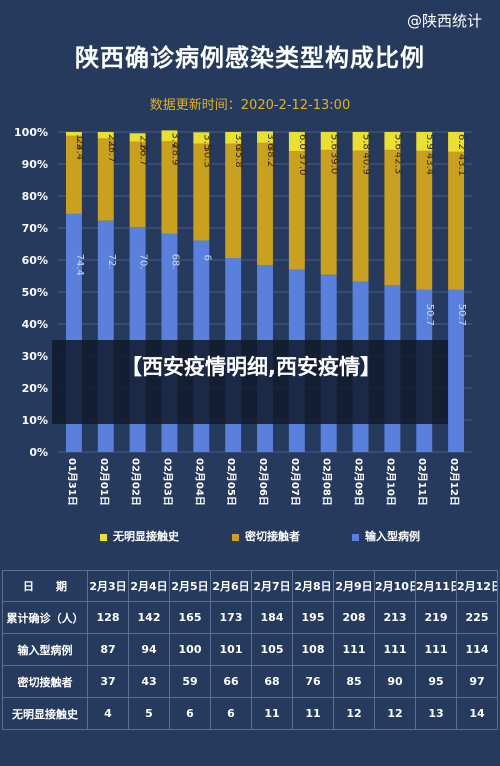 The width and height of the screenshot is (500, 766). What do you see at coordinates (327, 482) in the screenshot?
I see `x-tick-label: 02月08日` at bounding box center [327, 482].